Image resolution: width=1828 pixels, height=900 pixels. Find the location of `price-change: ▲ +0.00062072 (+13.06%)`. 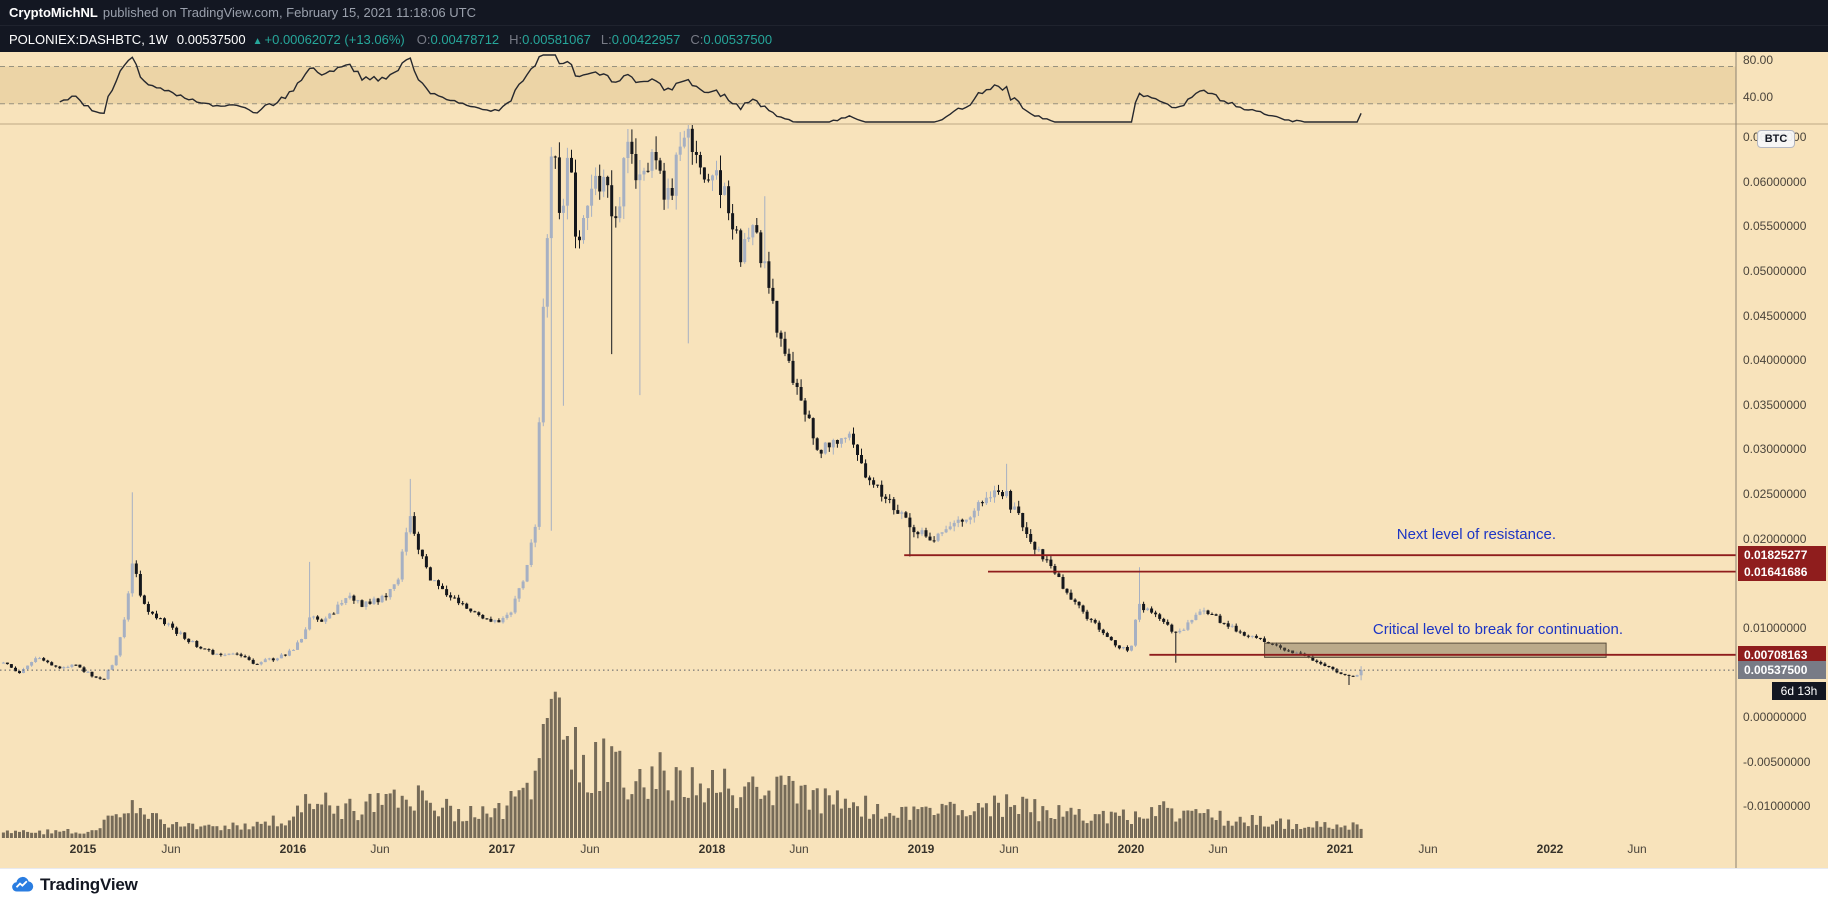

price-change: ▲ +0.00062072 (+13.06%) is located at coordinates (329, 39).